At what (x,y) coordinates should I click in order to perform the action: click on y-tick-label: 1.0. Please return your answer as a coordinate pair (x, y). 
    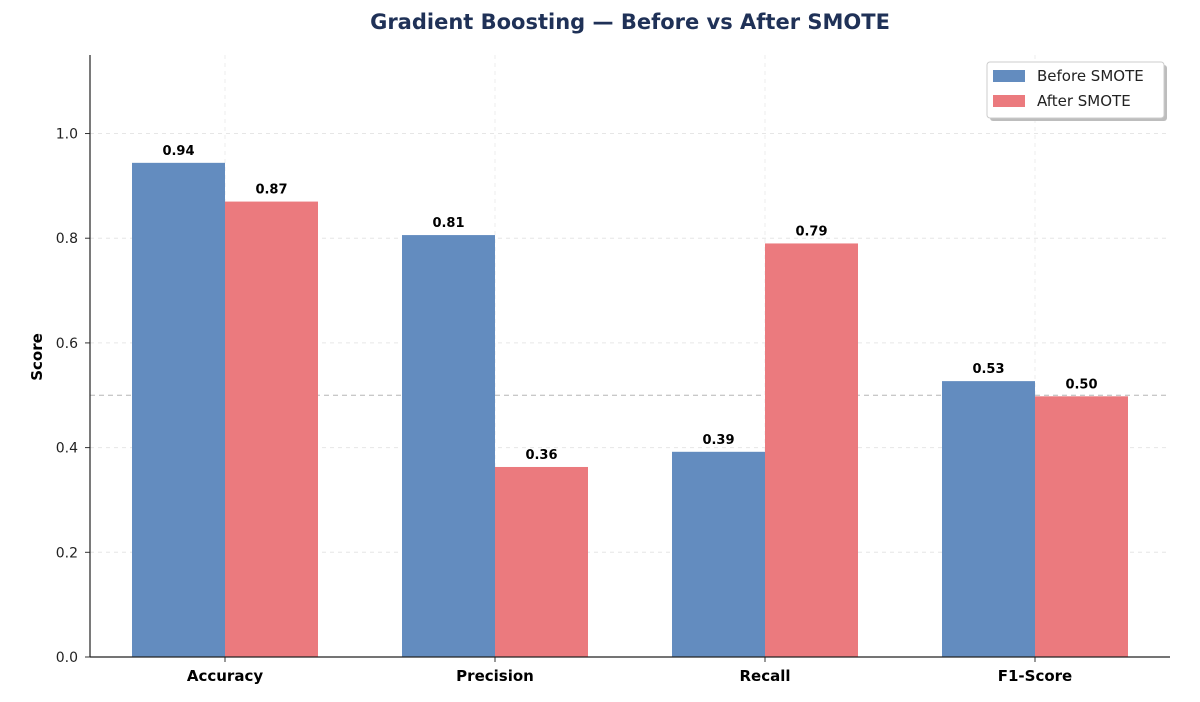
    Looking at the image, I should click on (67, 135).